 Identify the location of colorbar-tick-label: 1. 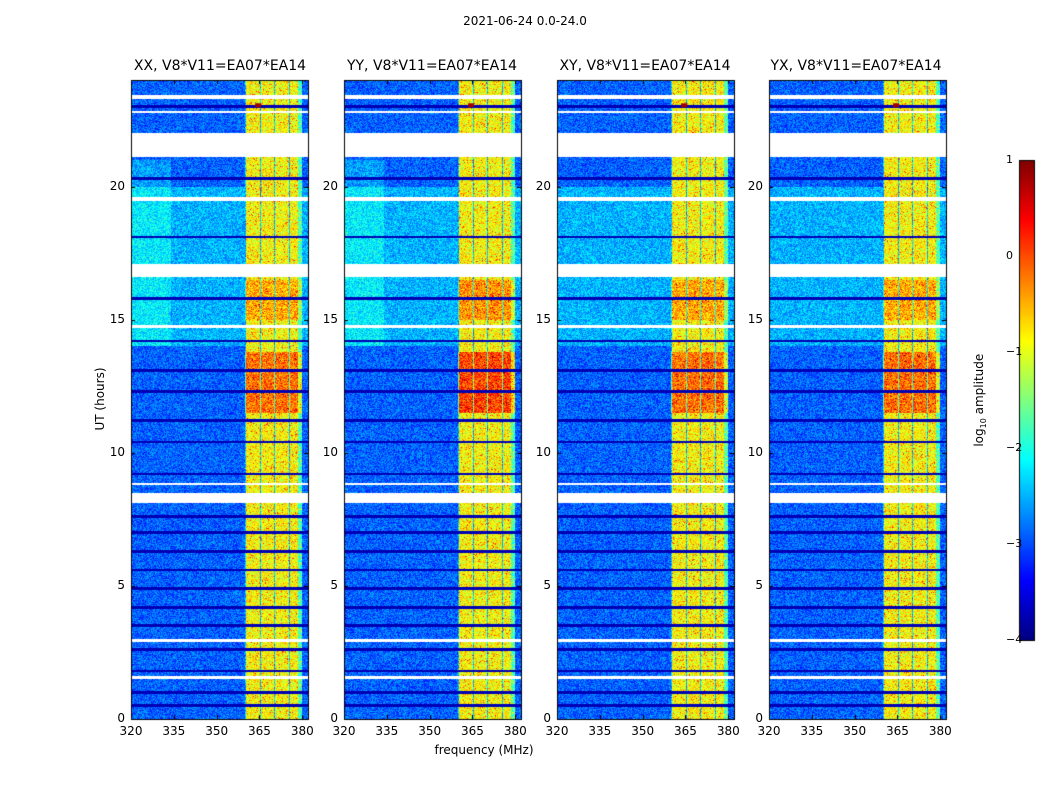
(1009, 159).